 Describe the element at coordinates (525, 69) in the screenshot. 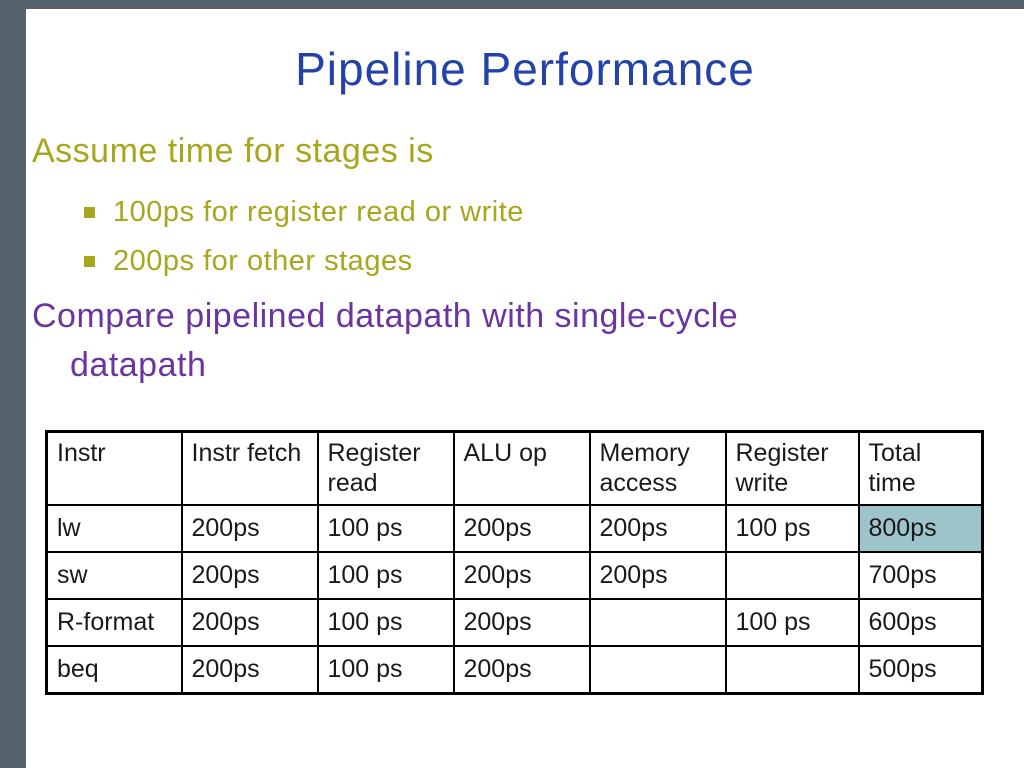

I see `slide-title: Pipeline Performance` at that location.